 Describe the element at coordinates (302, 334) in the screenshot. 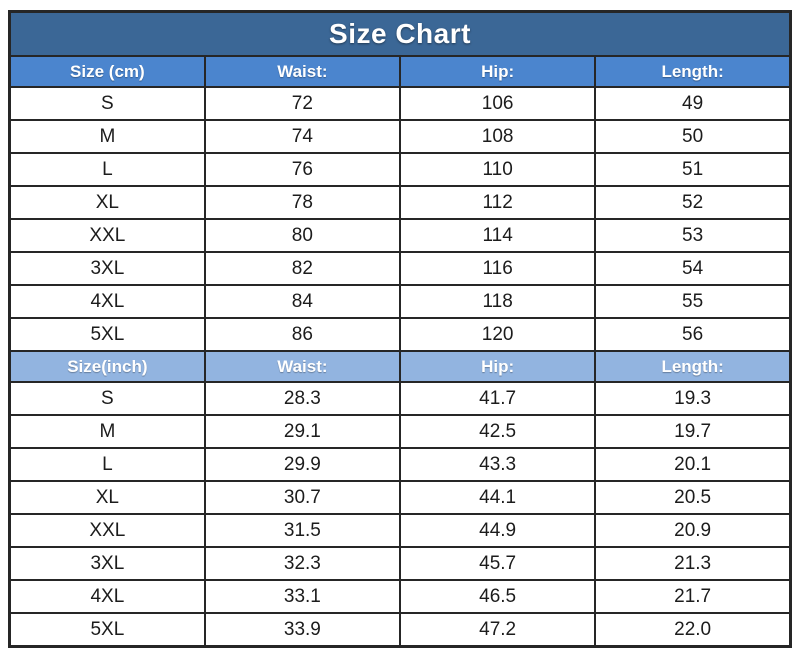

I see `measurement-value-cell: 86` at that location.